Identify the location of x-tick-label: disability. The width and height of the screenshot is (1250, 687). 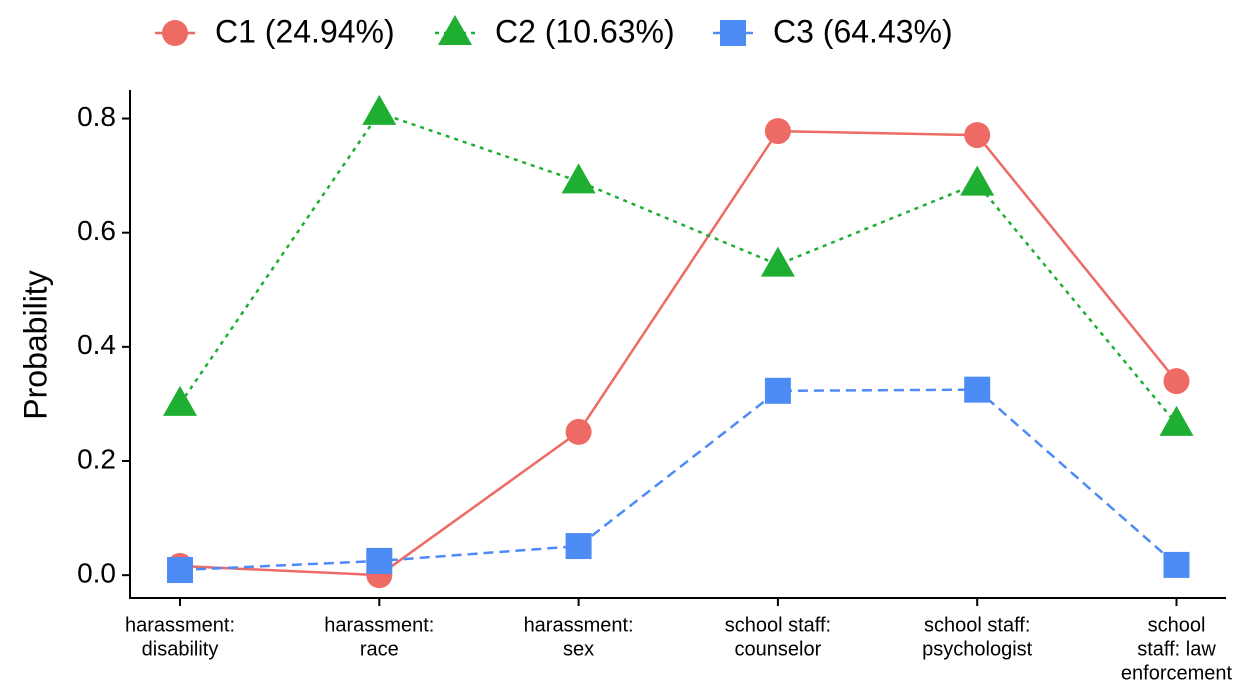
(180, 649).